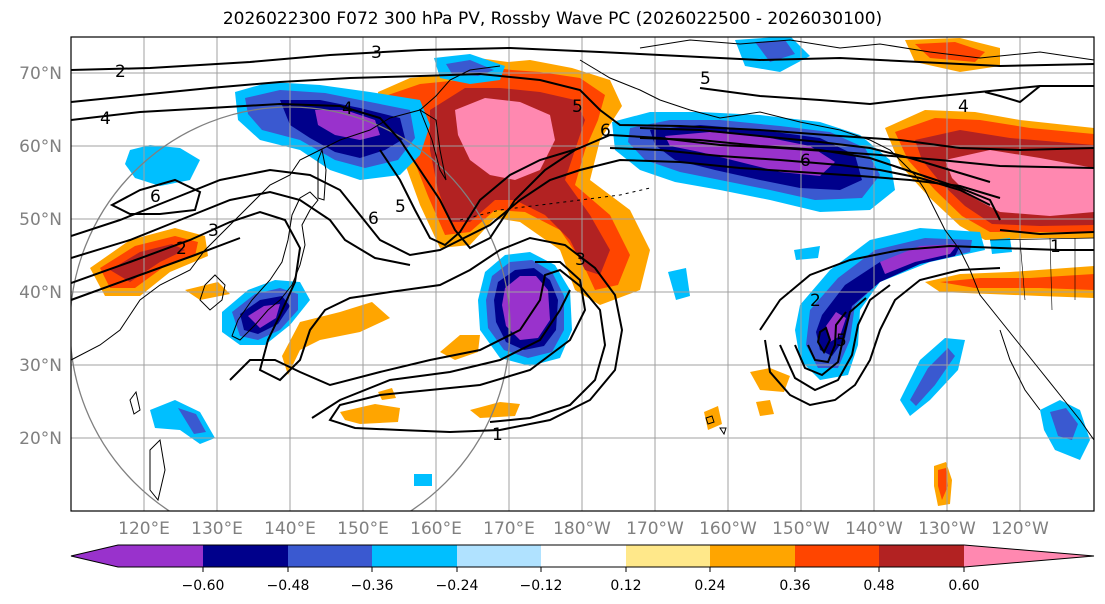 The image size is (1105, 604). I want to click on lat-label: 30°N, so click(40, 366).